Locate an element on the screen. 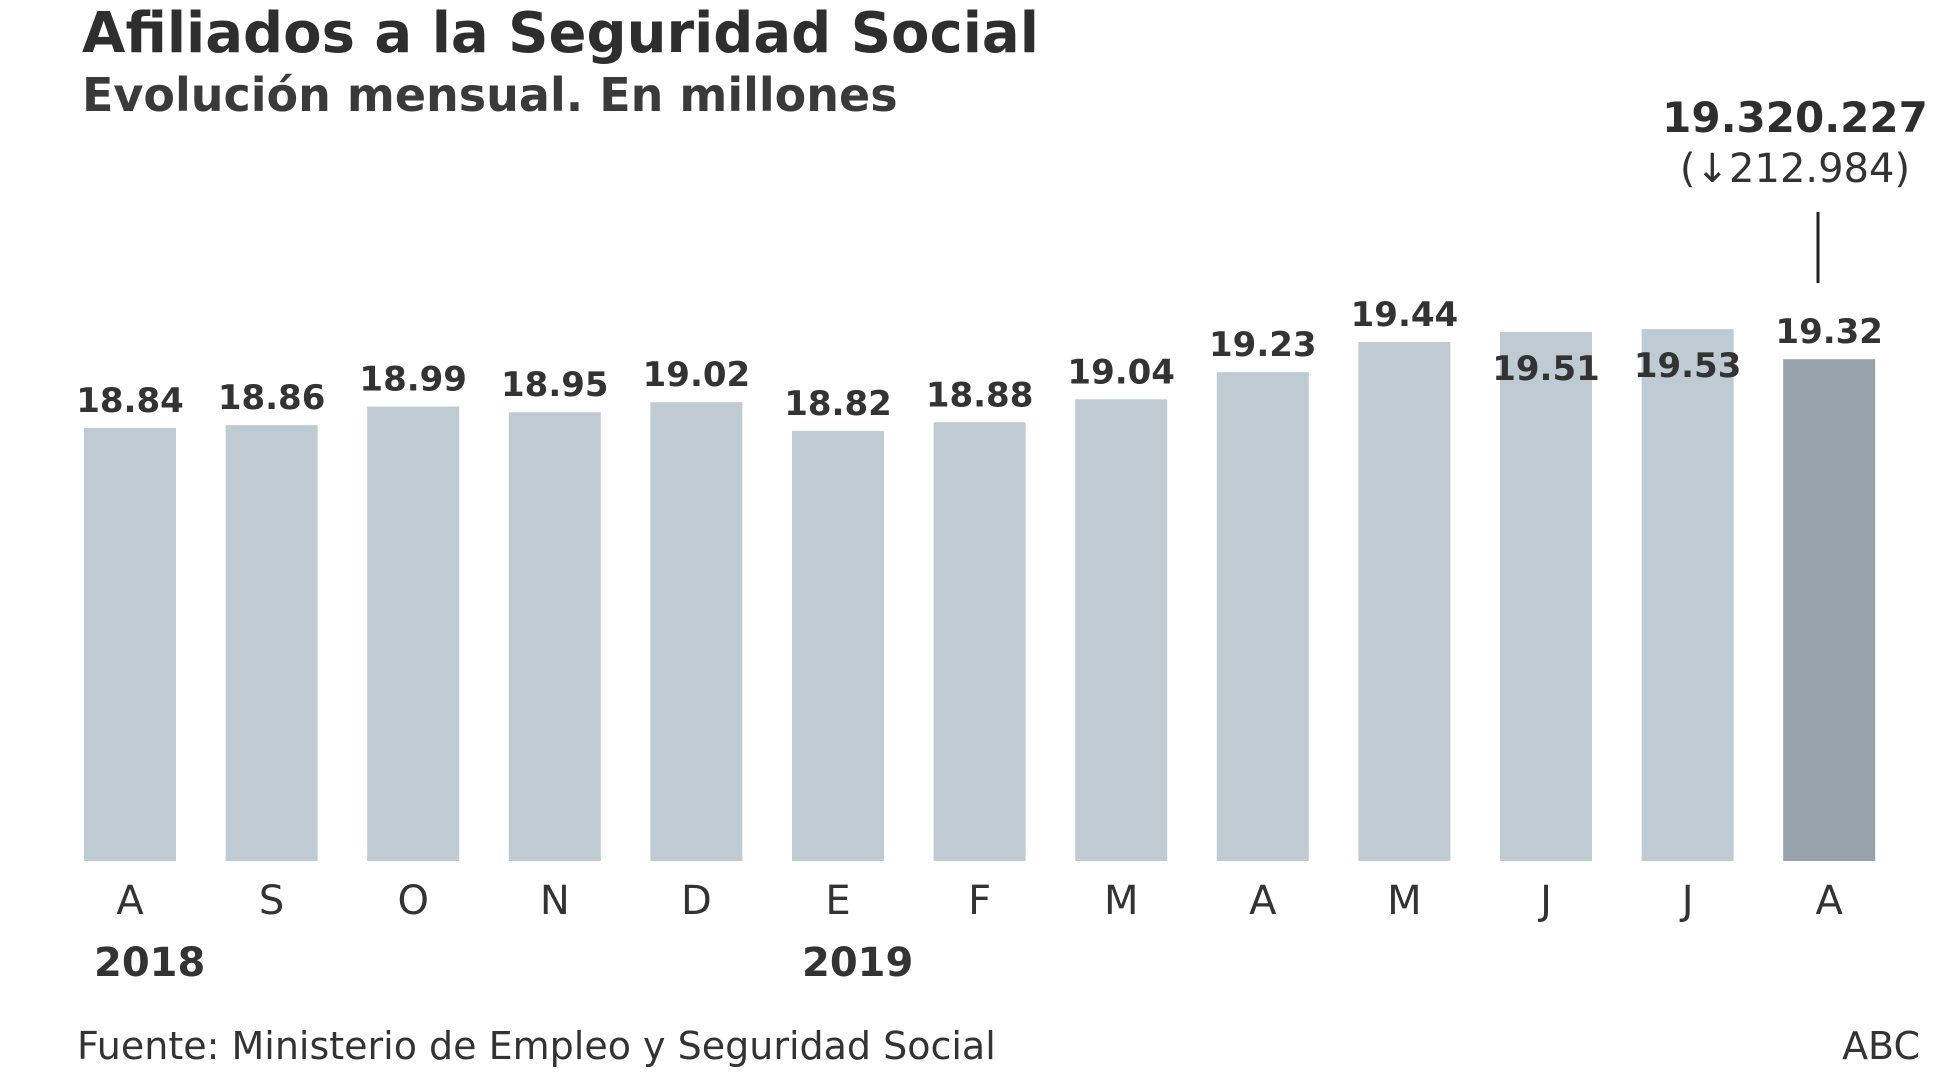  callout-change: (↓212.984) is located at coordinates (1791, 169).